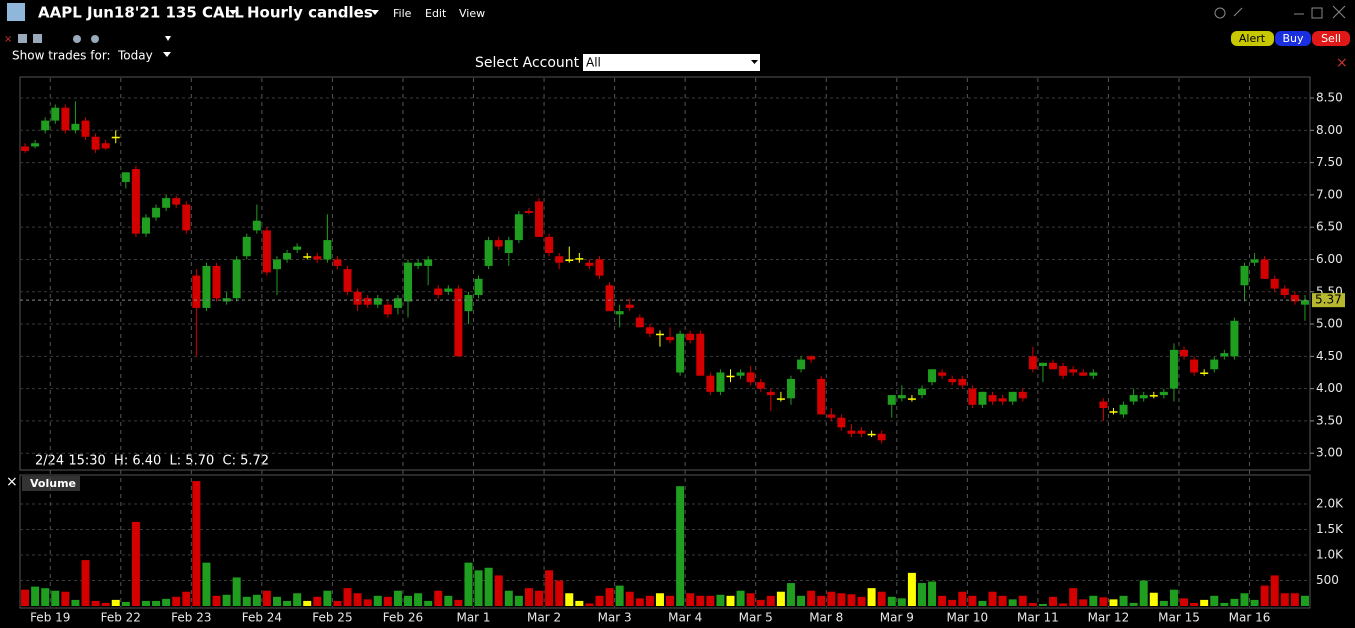 This screenshot has width=1355, height=628. Describe the element at coordinates (671, 62) in the screenshot. I see `account-select` at that location.